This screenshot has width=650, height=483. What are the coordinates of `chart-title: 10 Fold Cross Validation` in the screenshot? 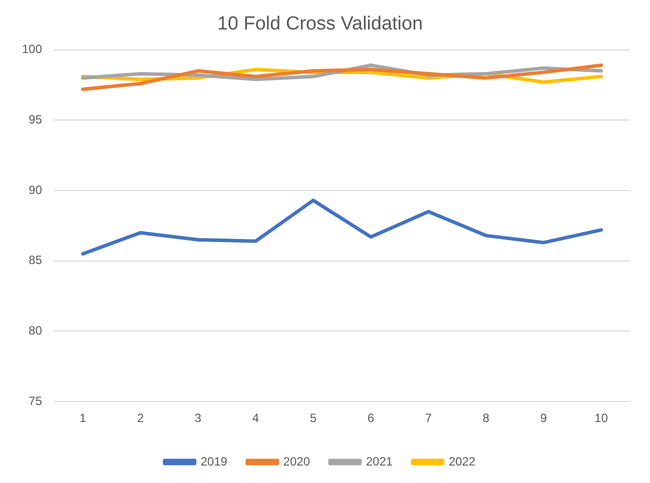 It's located at (320, 24).